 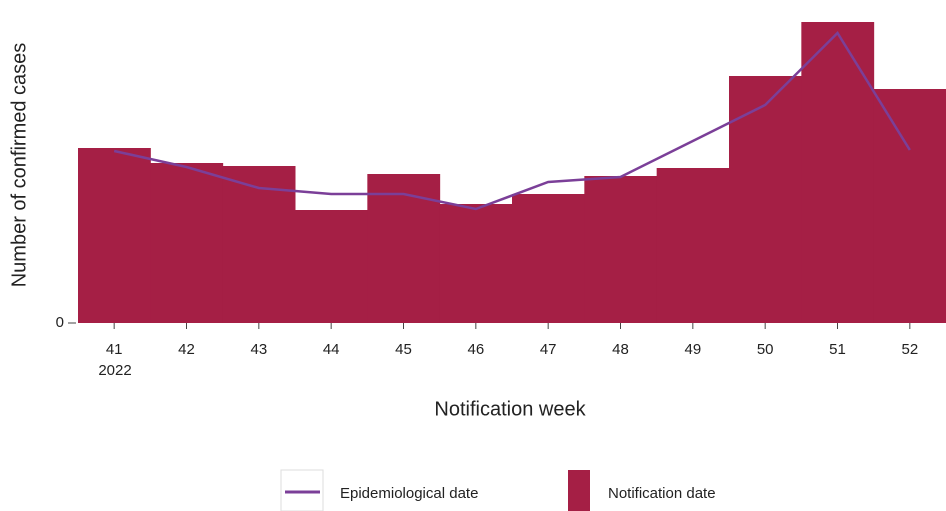 I want to click on x-sublabel: 2022, so click(x=114, y=370).